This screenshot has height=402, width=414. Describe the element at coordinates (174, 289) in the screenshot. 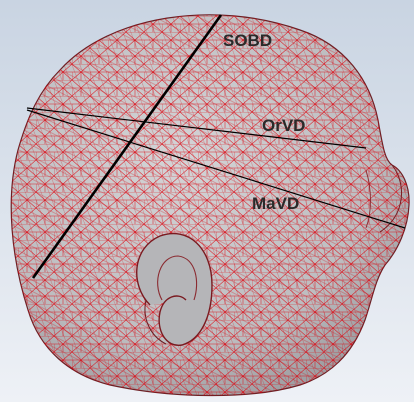

I see `ear` at that location.